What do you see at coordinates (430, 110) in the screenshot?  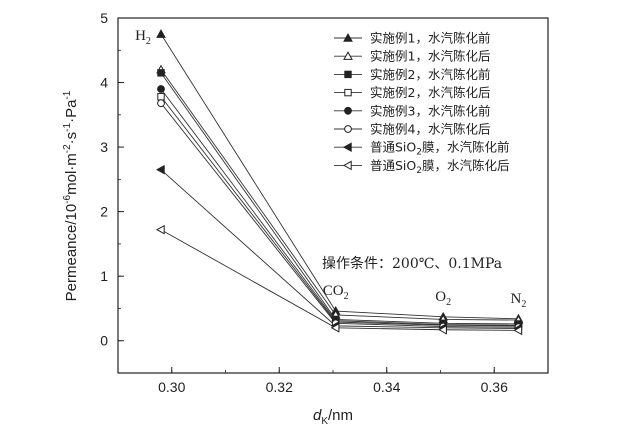 I see `legend-label: 实施例3，水汽陈化前` at bounding box center [430, 110].